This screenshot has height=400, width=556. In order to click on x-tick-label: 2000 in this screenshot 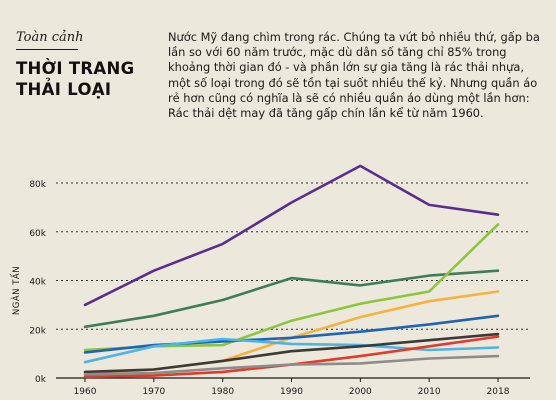, I will do `click(360, 392)`.